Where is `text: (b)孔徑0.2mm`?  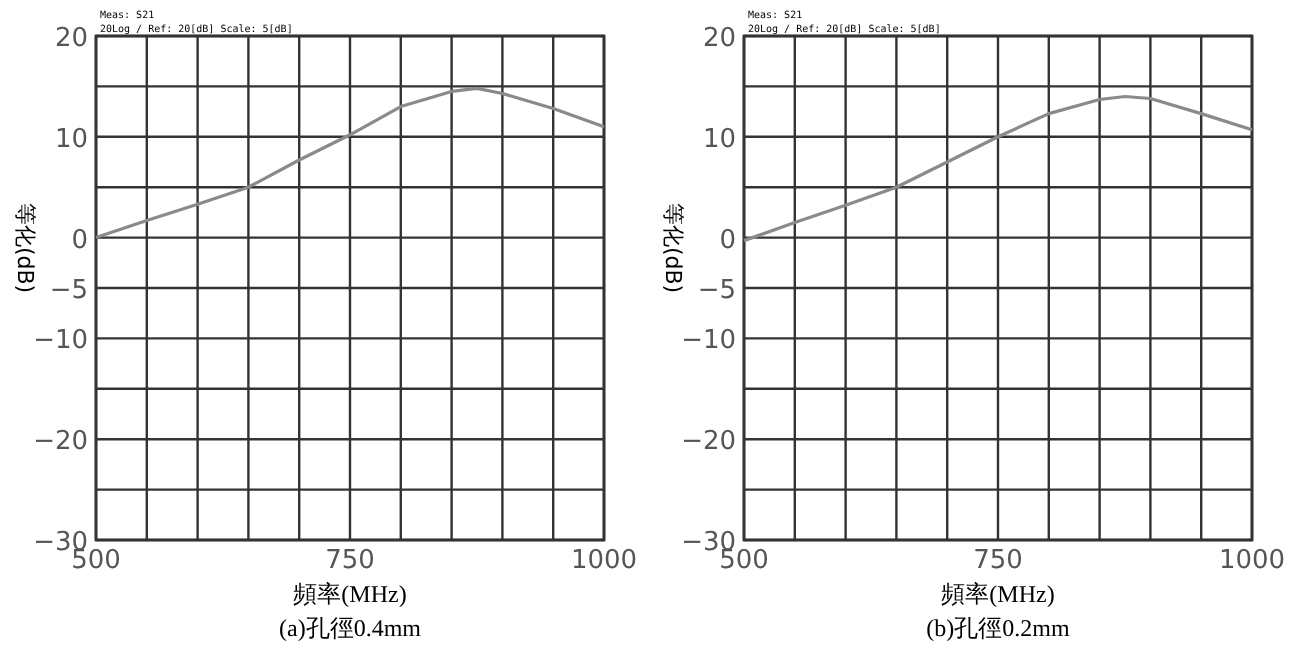
text: (b)孔徑0.2mm is located at coordinates (998, 628).